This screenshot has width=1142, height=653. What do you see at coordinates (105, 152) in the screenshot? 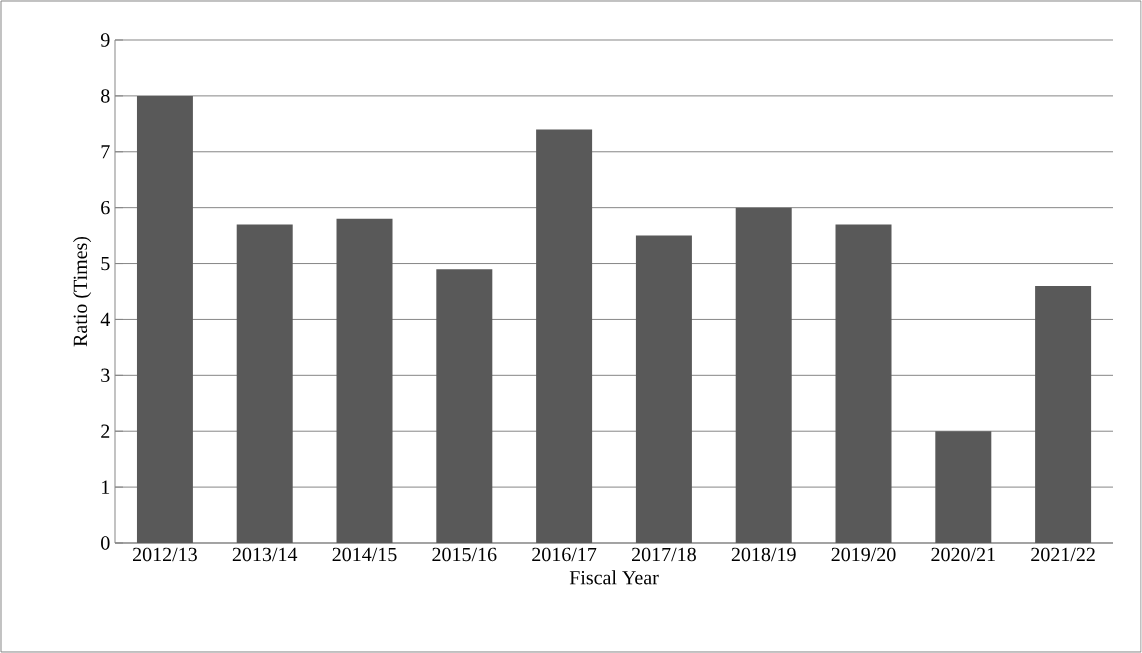
I see `y-tick-label: 7` at bounding box center [105, 152].